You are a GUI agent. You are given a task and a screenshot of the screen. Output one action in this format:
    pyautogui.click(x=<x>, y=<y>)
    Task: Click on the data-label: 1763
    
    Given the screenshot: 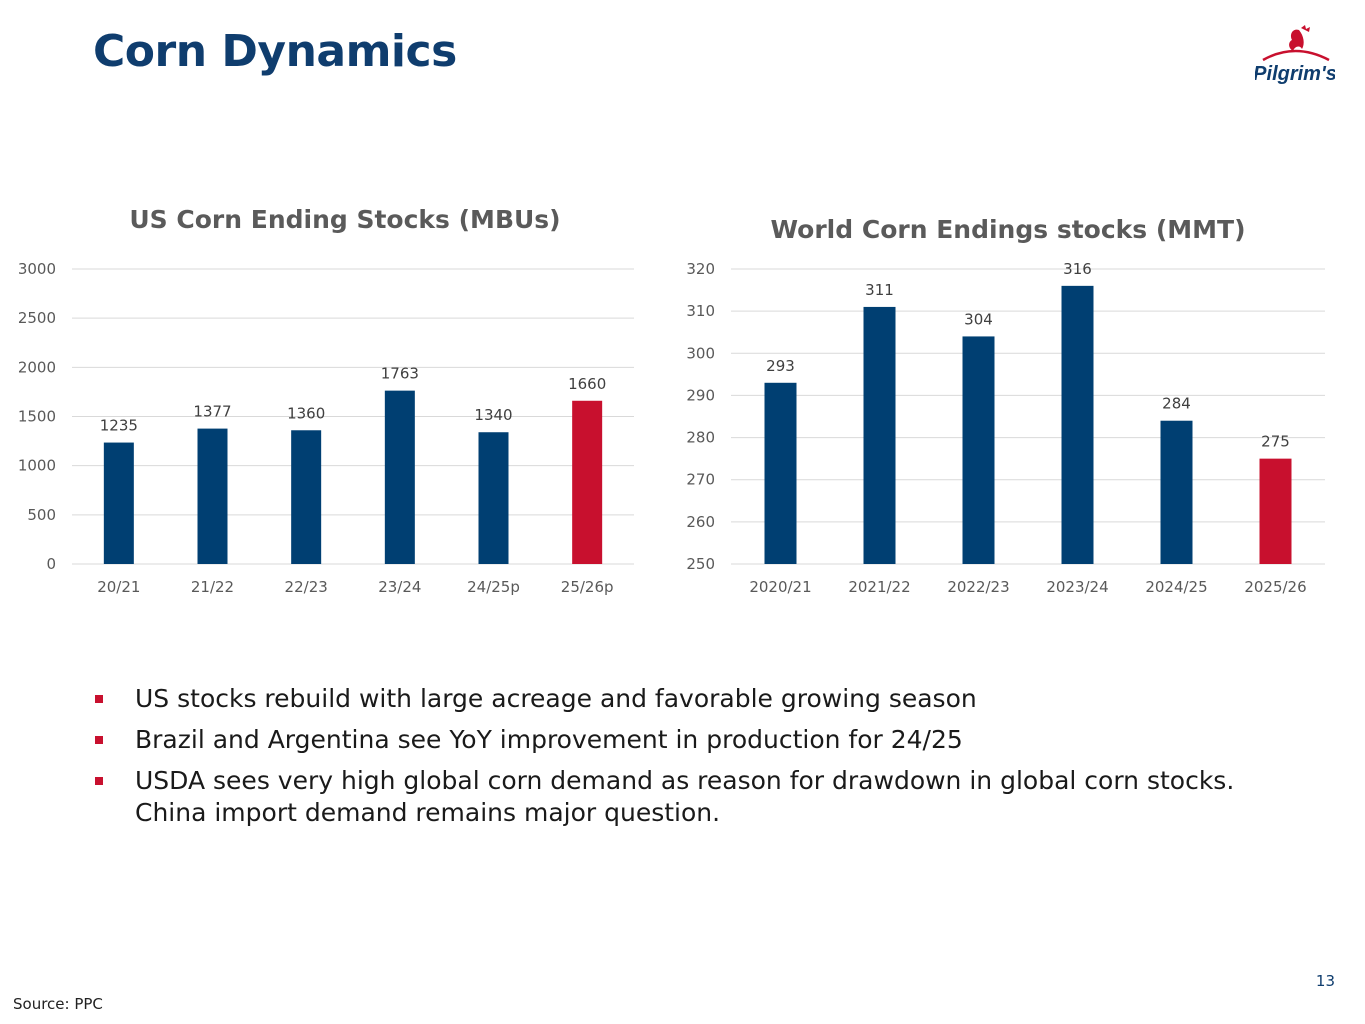 What is the action you would take?
    pyautogui.click(x=400, y=374)
    